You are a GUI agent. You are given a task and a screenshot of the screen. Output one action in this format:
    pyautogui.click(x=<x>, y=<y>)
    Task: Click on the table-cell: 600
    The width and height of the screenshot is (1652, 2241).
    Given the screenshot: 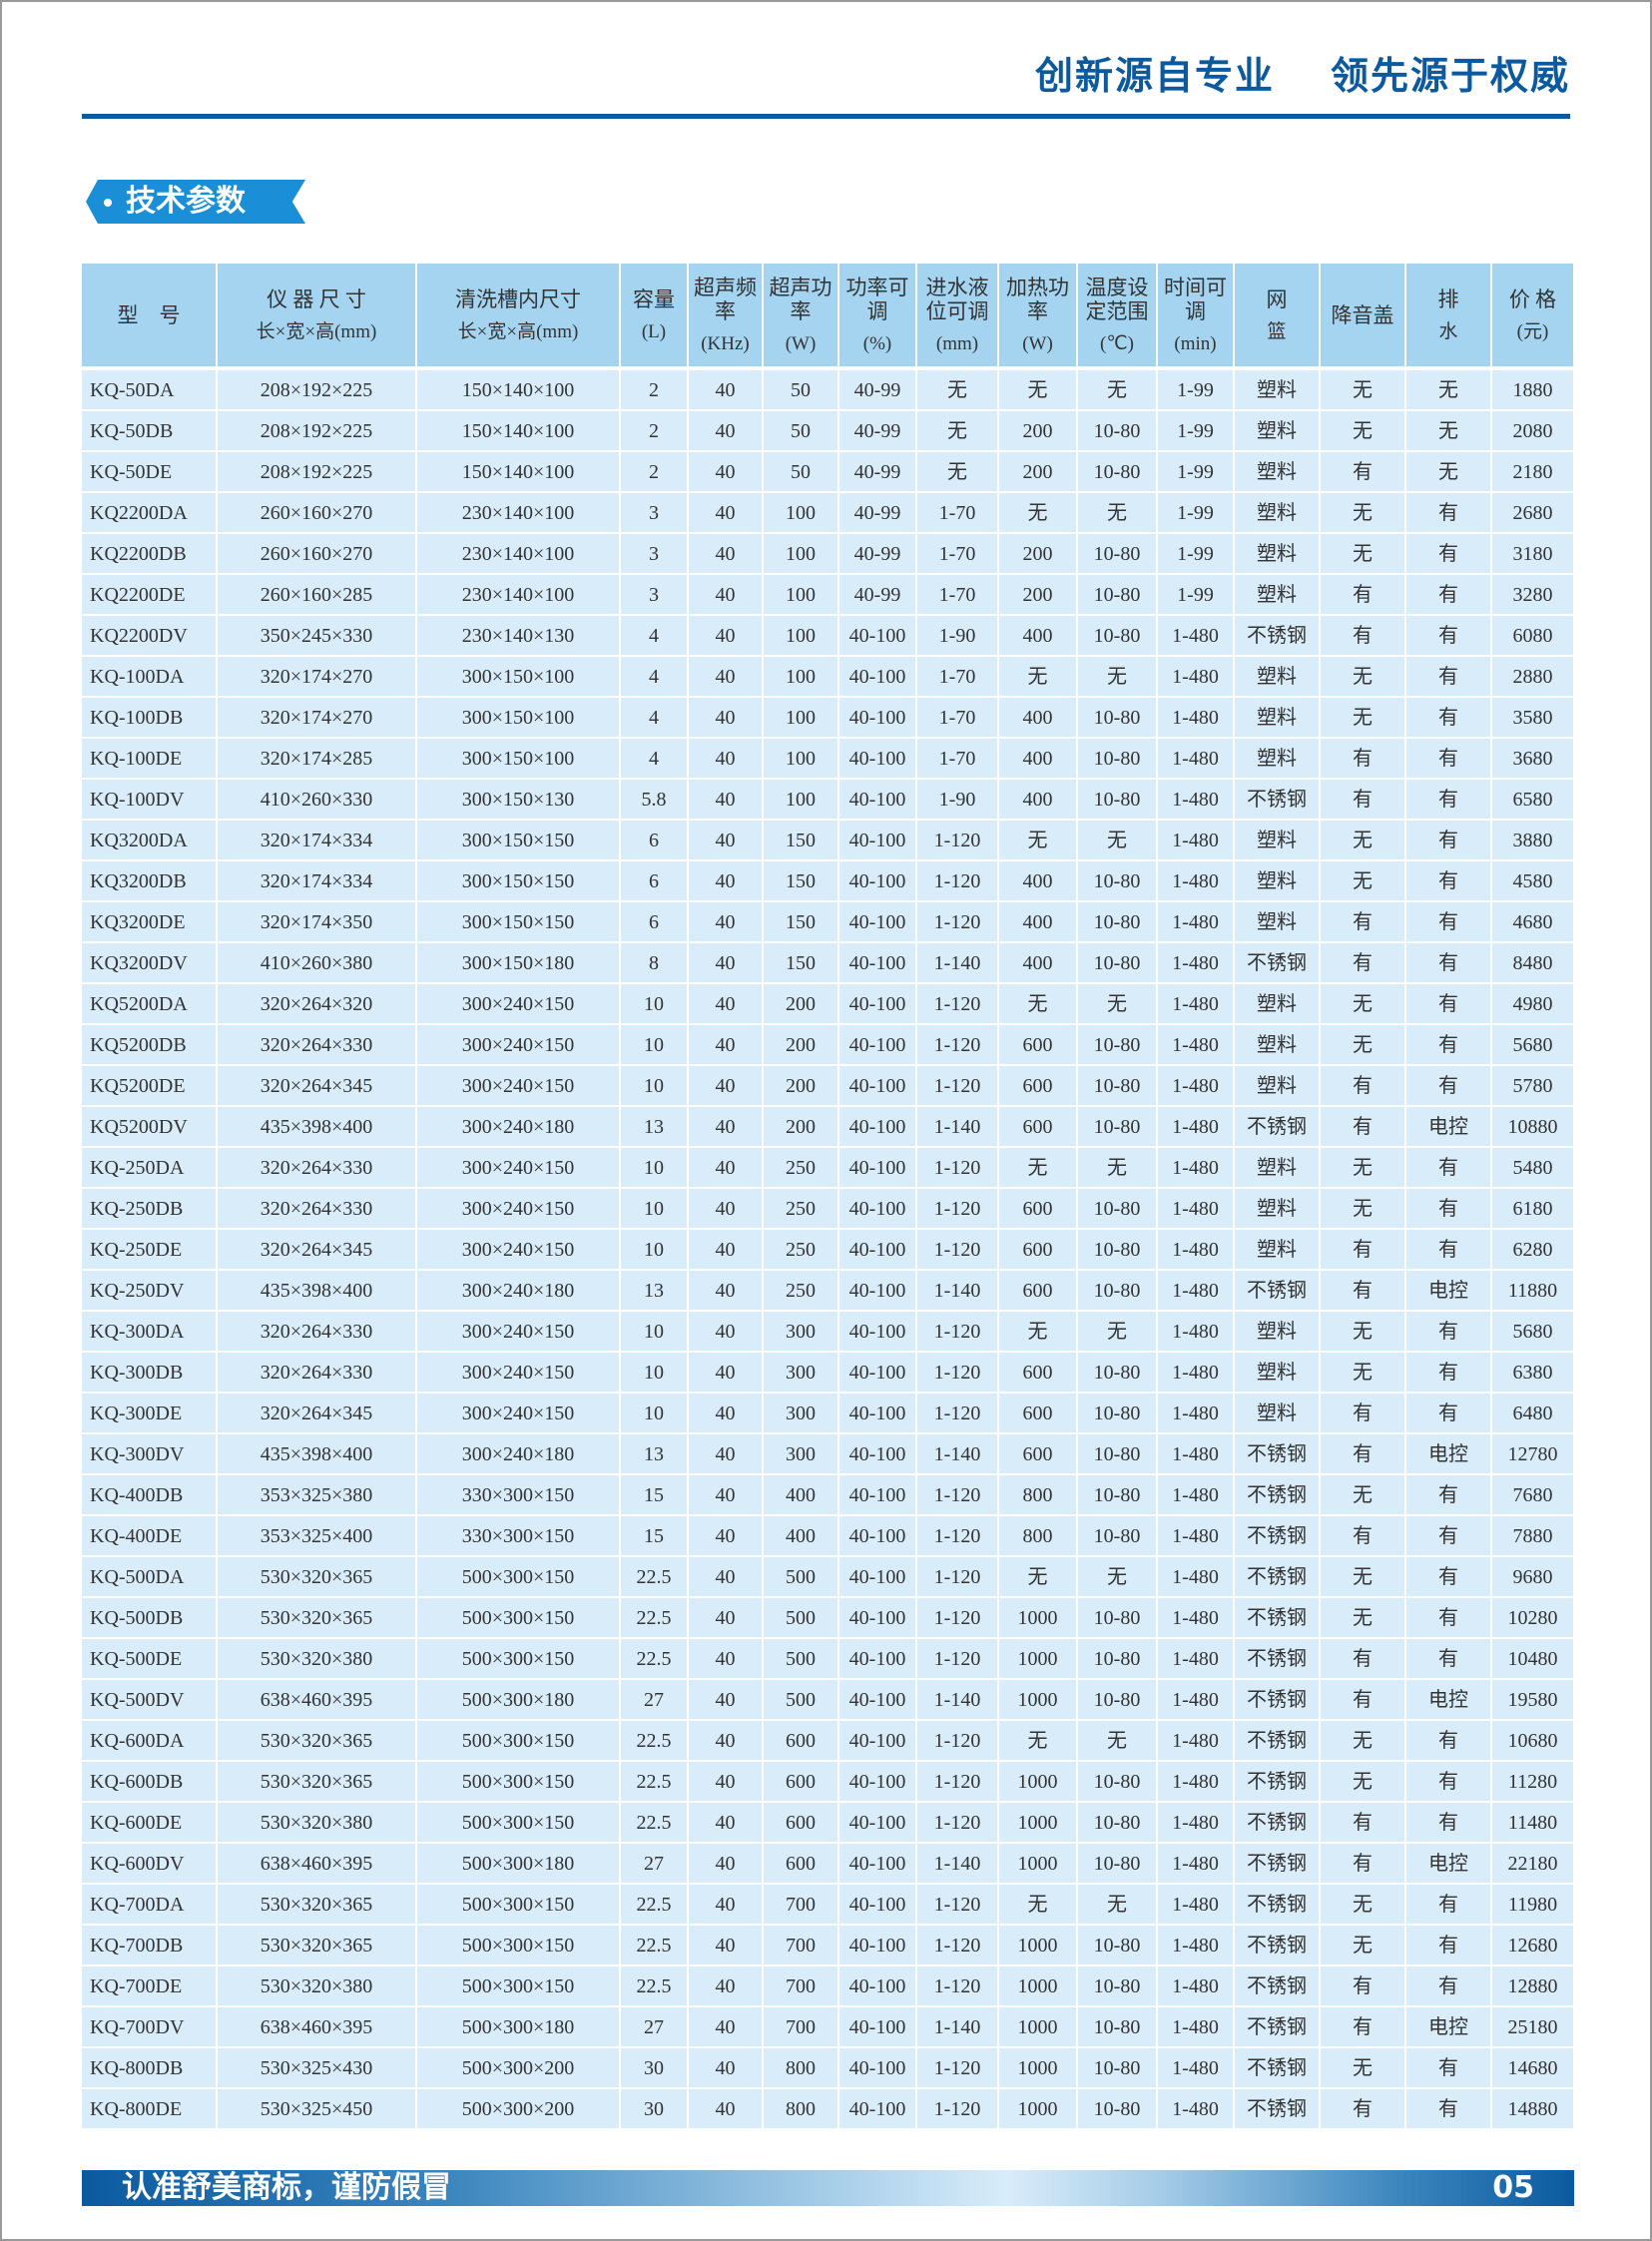 What is the action you would take?
    pyautogui.click(x=1038, y=1209)
    